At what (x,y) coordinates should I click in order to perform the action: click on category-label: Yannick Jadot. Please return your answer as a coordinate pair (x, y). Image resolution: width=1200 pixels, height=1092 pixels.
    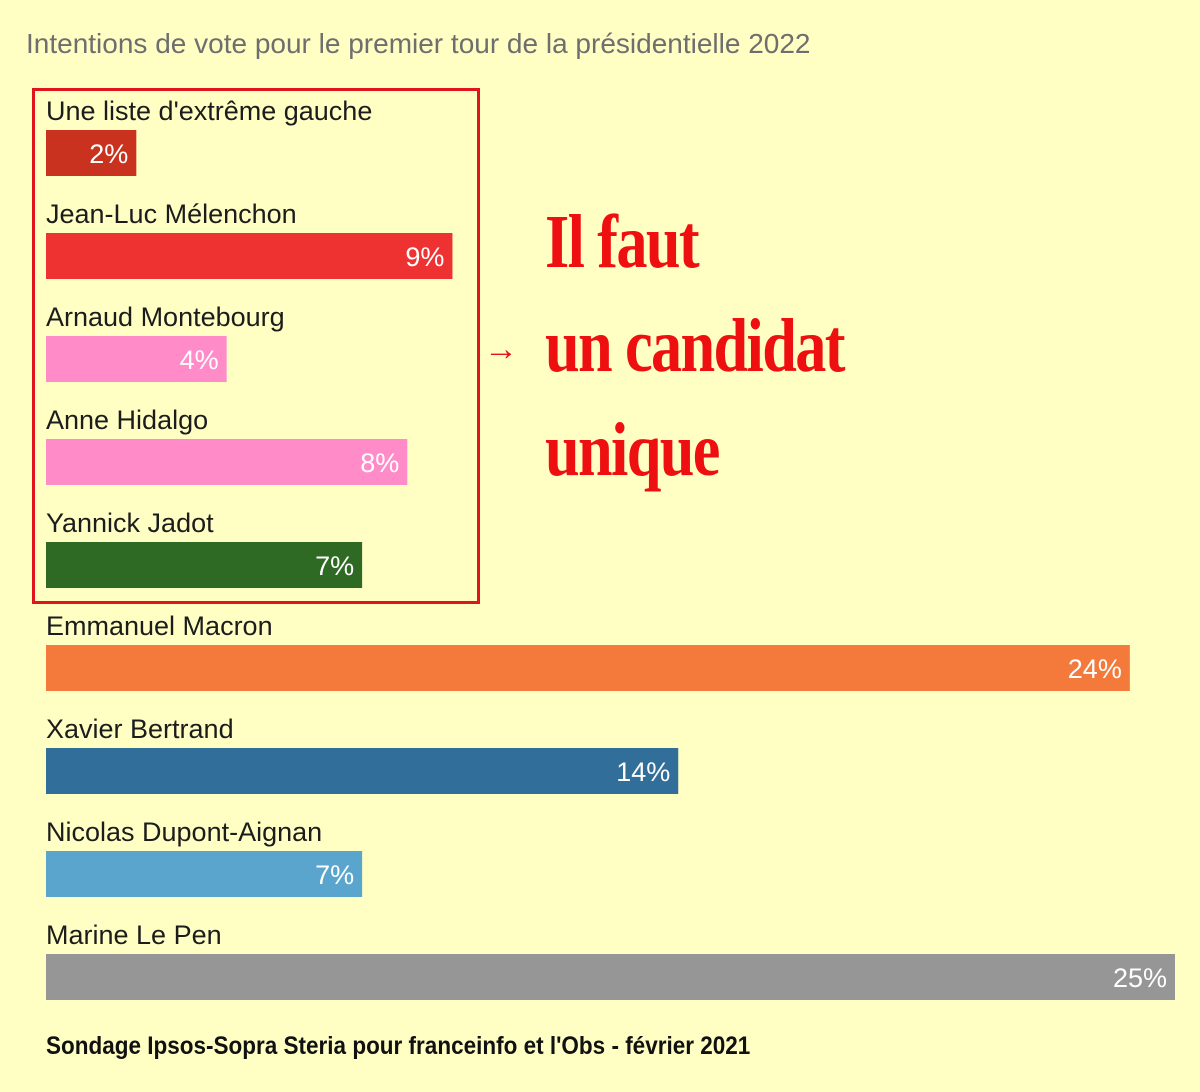
    Looking at the image, I should click on (130, 523).